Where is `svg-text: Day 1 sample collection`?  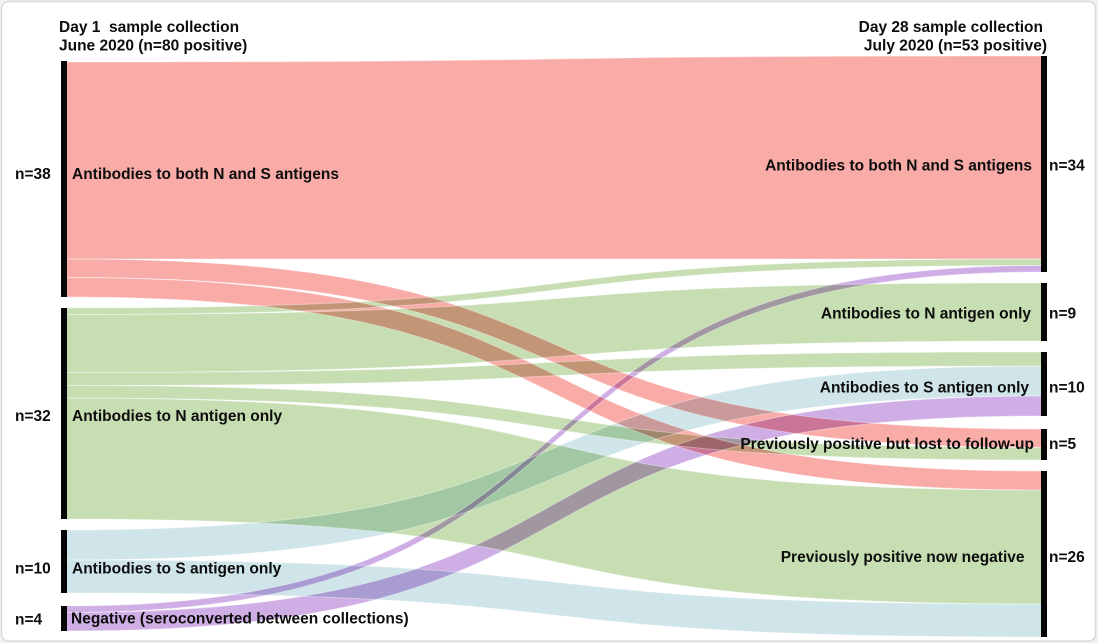 svg-text: Day 1 sample collection is located at coordinates (149, 27).